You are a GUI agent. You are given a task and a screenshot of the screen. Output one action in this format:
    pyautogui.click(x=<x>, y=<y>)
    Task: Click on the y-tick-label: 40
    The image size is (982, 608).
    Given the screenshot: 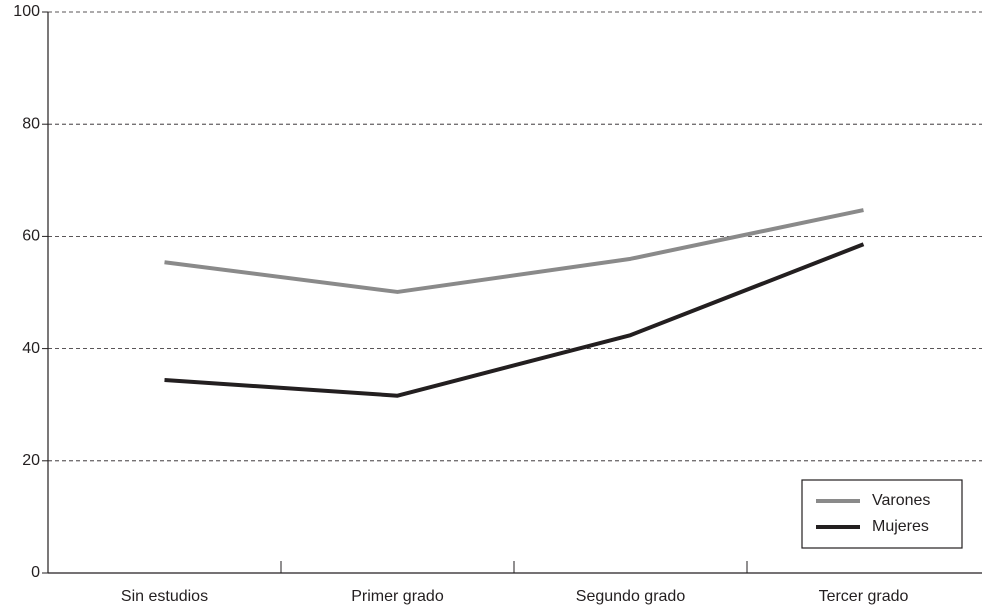 What is the action you would take?
    pyautogui.click(x=31, y=348)
    